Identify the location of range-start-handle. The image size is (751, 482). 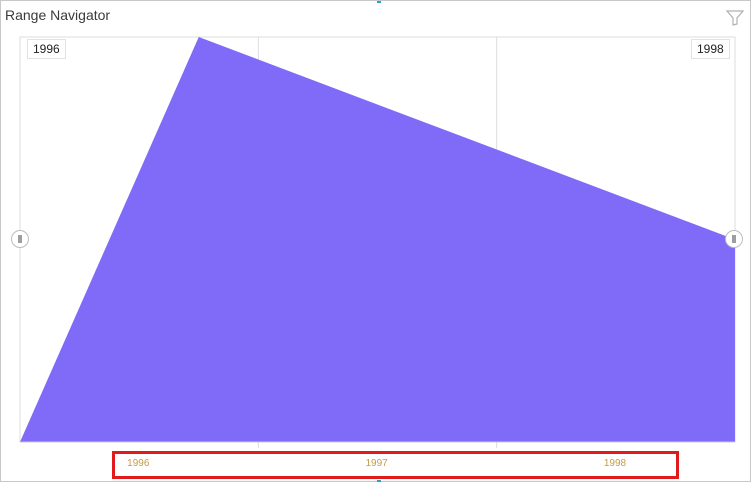
(20, 239).